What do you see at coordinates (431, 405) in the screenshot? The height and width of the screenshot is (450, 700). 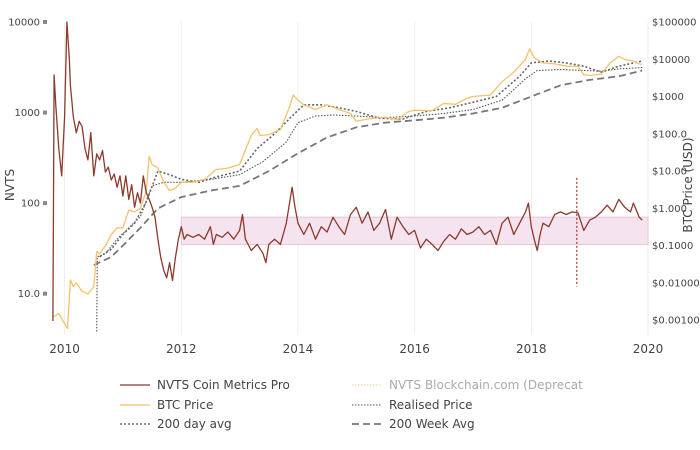 I see `legend-label: Realised Price` at bounding box center [431, 405].